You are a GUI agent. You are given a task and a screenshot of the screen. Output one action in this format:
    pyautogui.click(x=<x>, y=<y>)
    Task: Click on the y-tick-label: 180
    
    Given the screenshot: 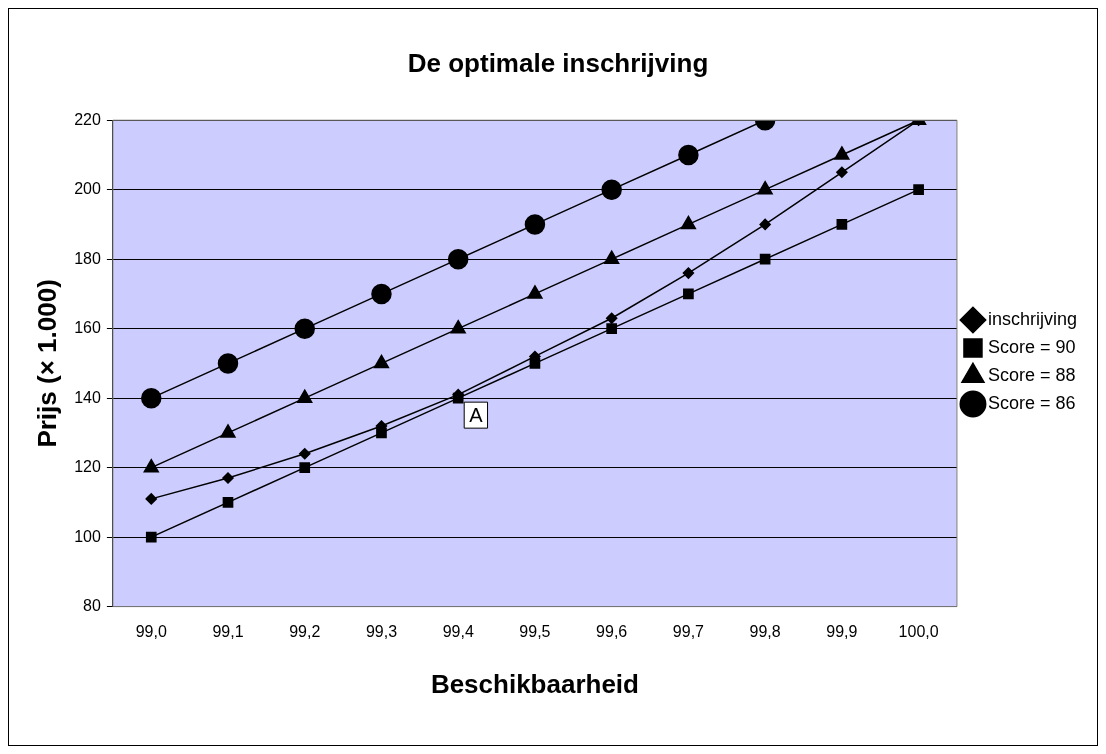 What is the action you would take?
    pyautogui.click(x=87, y=258)
    